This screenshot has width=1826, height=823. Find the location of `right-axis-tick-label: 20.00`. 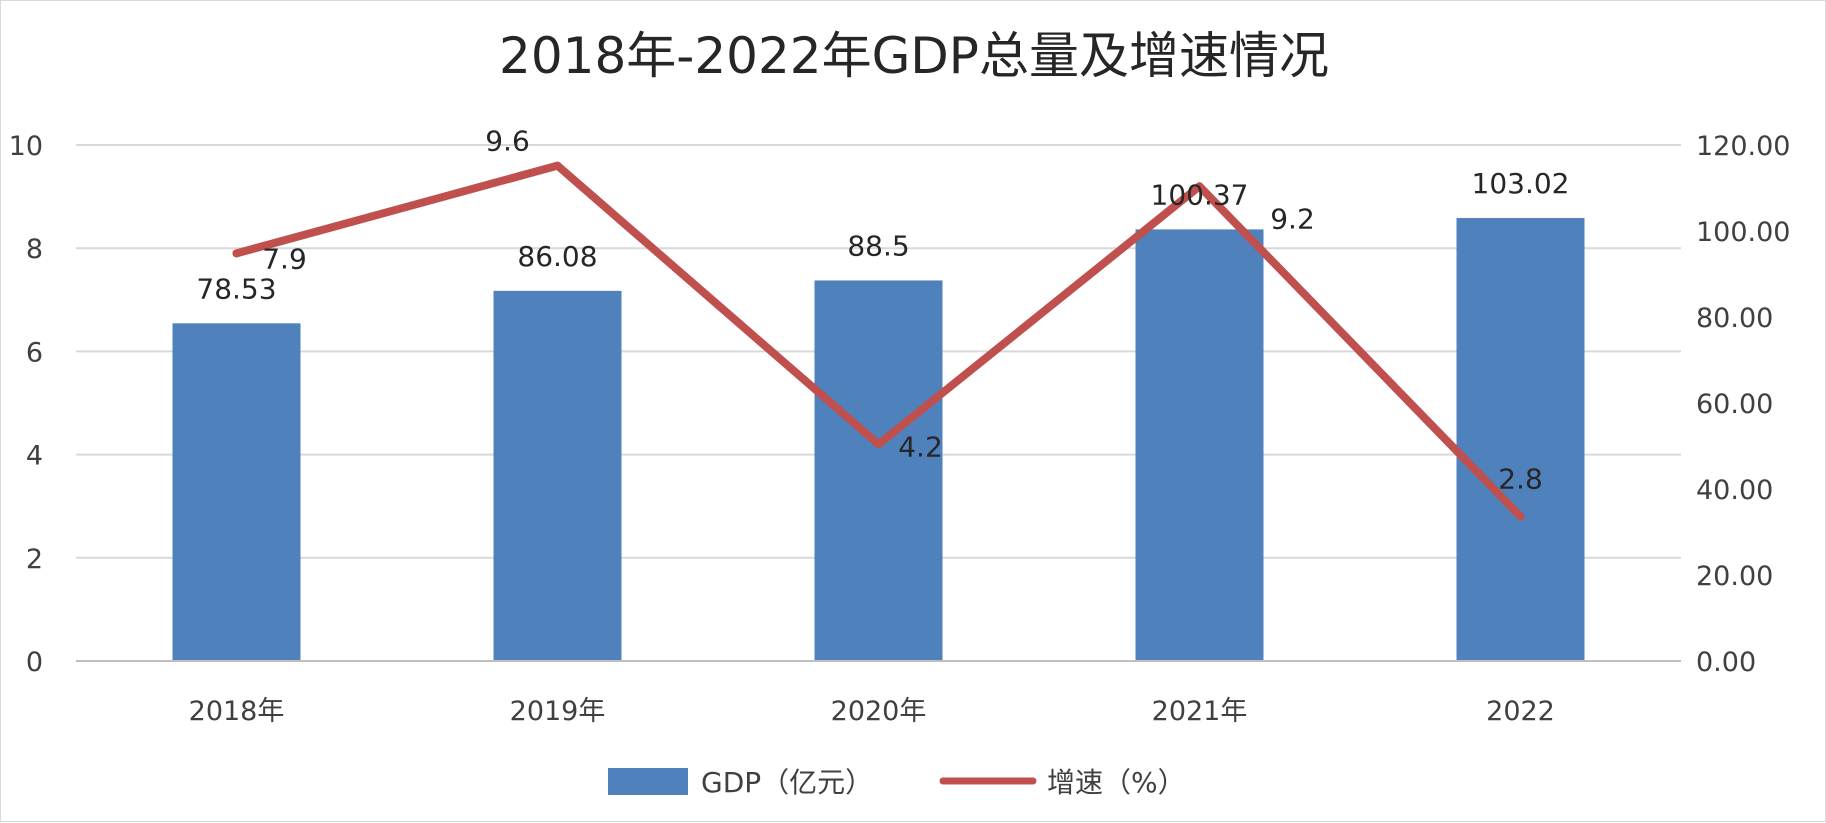

right-axis-tick-label: 20.00 is located at coordinates (1734, 576).